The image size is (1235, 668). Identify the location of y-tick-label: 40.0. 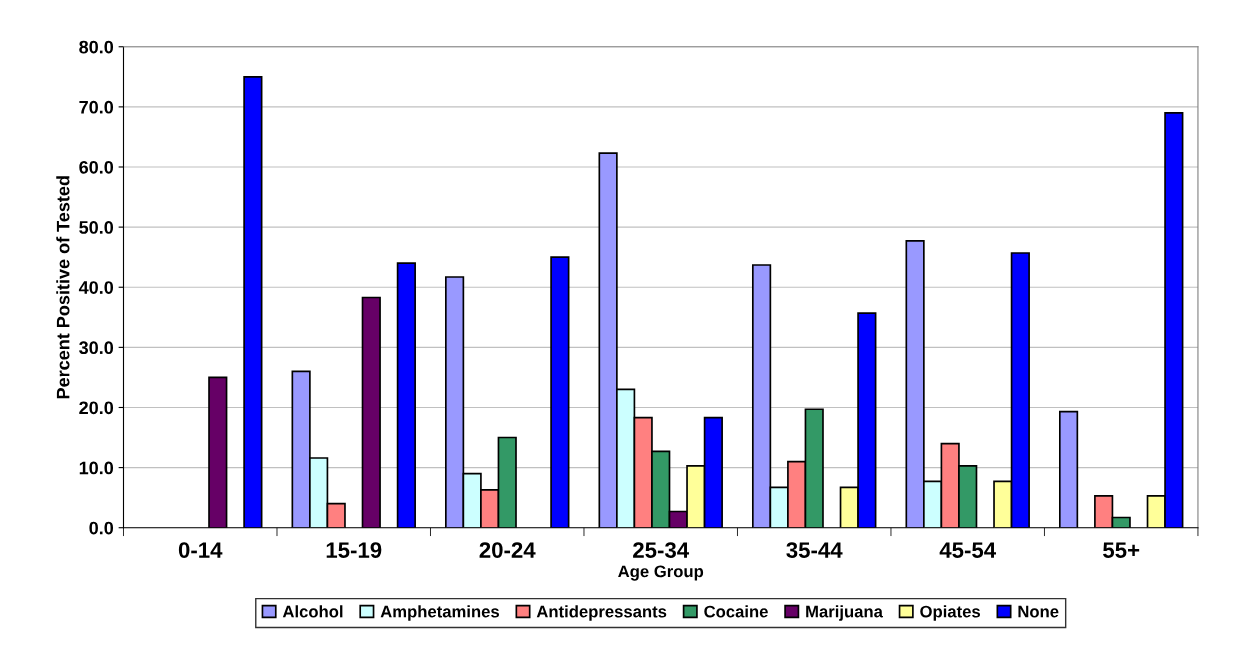
(96, 287).